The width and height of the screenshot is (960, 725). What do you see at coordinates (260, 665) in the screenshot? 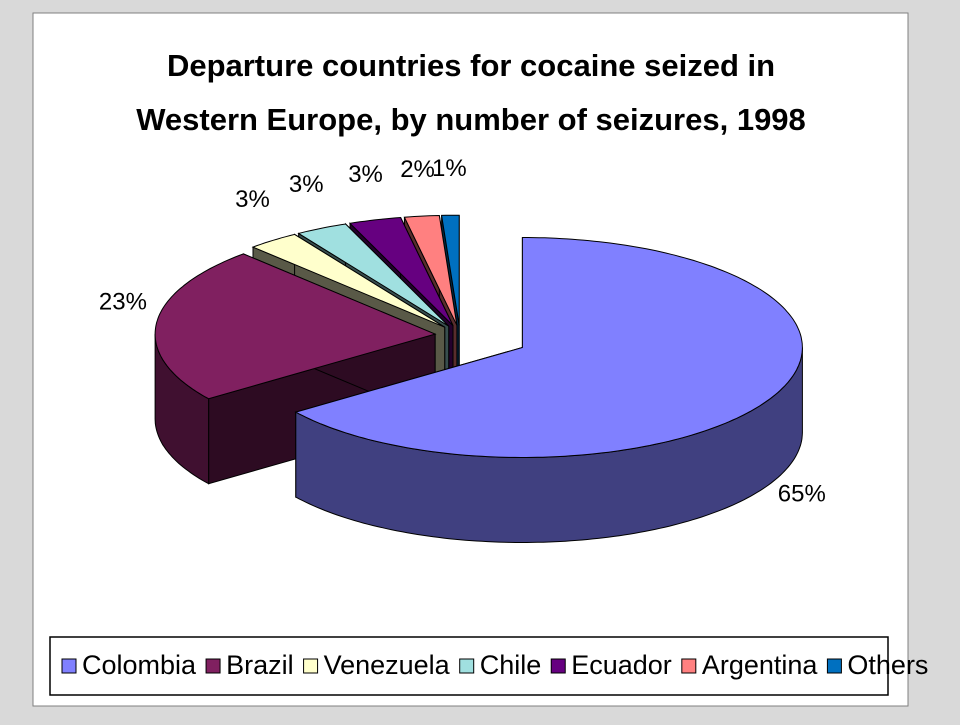
I see `legend-label: Brazil` at bounding box center [260, 665].